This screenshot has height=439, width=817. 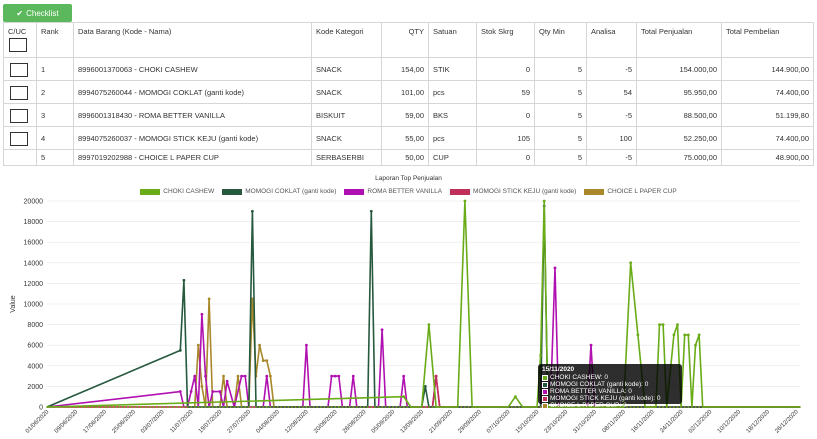 I want to click on y-tick-label: 10000, so click(x=34, y=305).